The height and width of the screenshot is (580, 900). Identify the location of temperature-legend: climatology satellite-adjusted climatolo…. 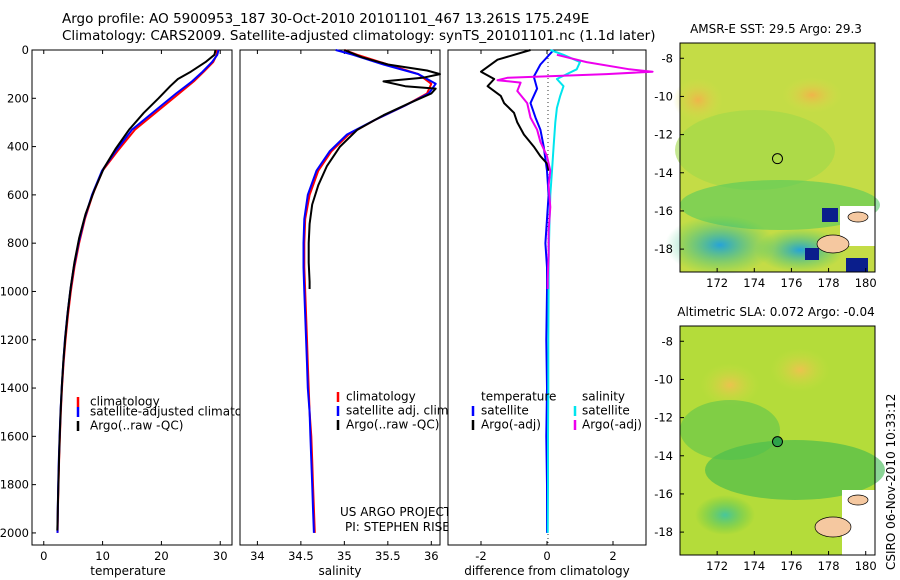
(172, 414).